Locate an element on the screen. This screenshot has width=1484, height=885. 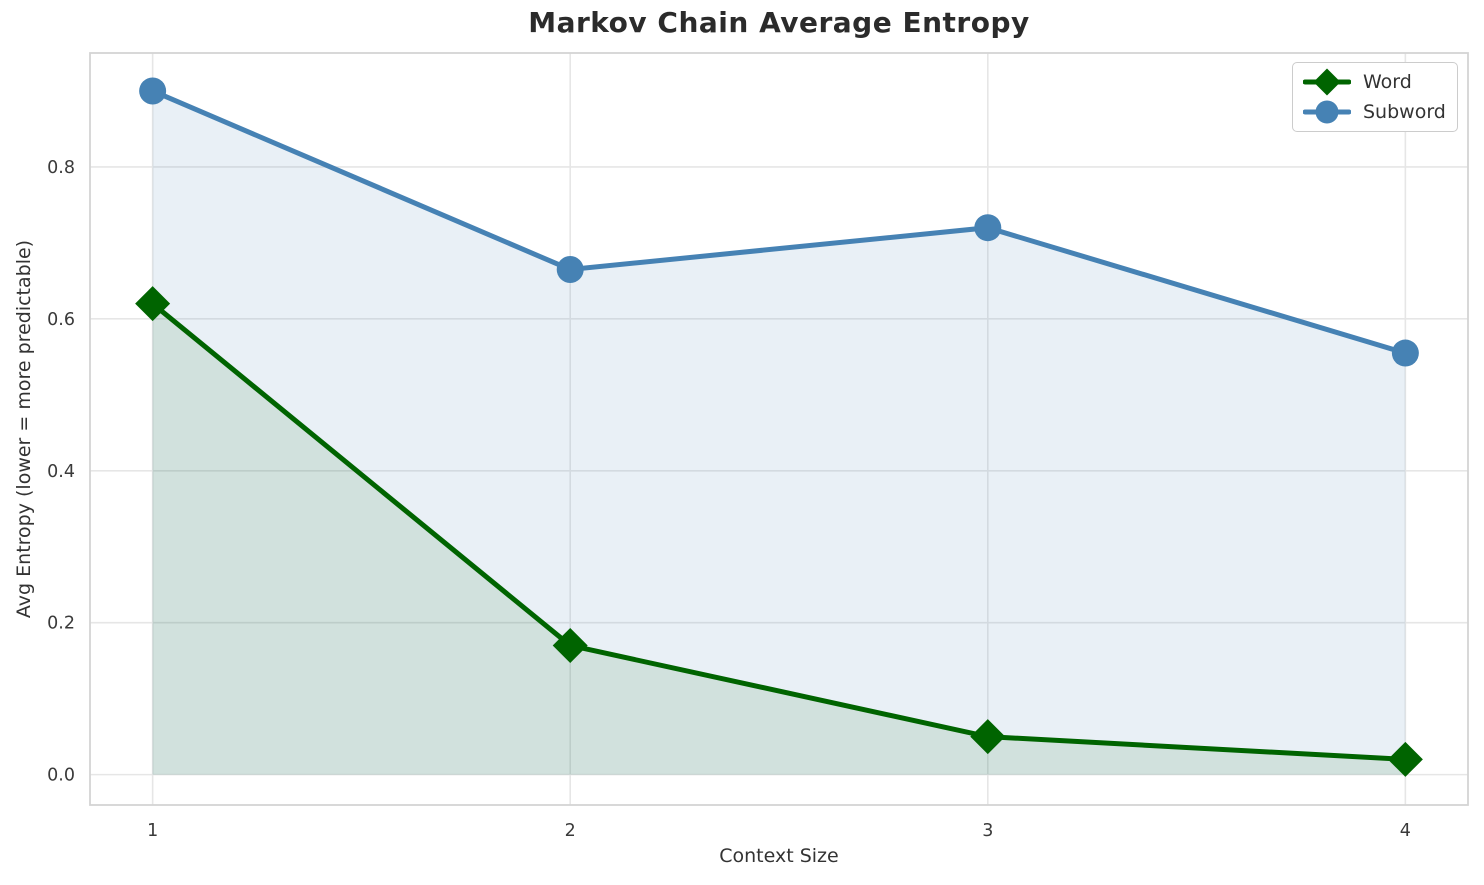
y-tick-label-0.6: 0.6 is located at coordinates (61, 320).